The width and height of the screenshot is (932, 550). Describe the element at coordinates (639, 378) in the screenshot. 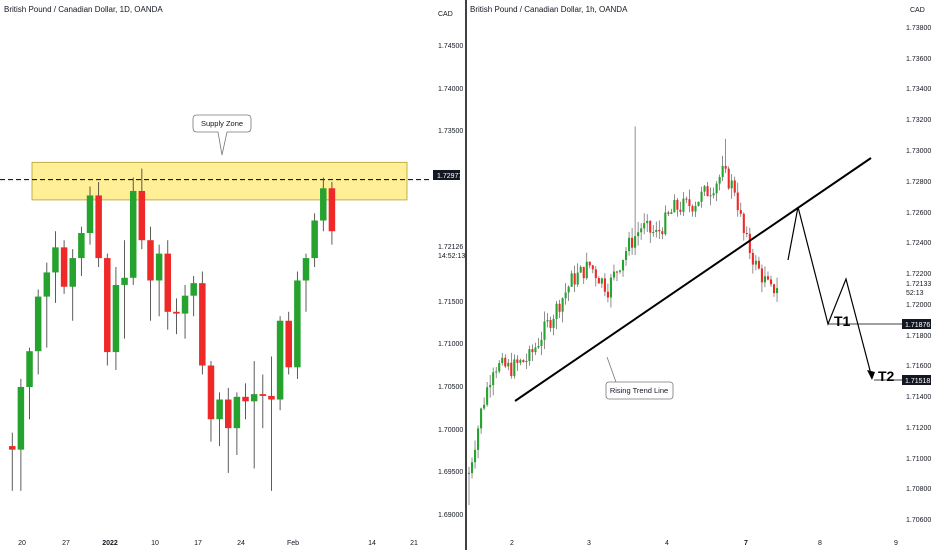

I see `trend-line-callout: Rising Trend Line` at that location.